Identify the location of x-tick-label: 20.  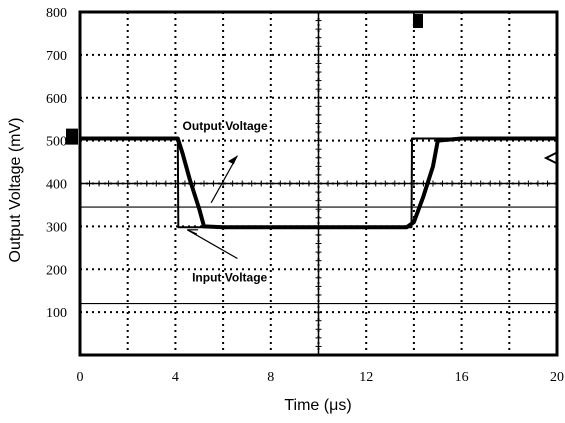
(557, 377).